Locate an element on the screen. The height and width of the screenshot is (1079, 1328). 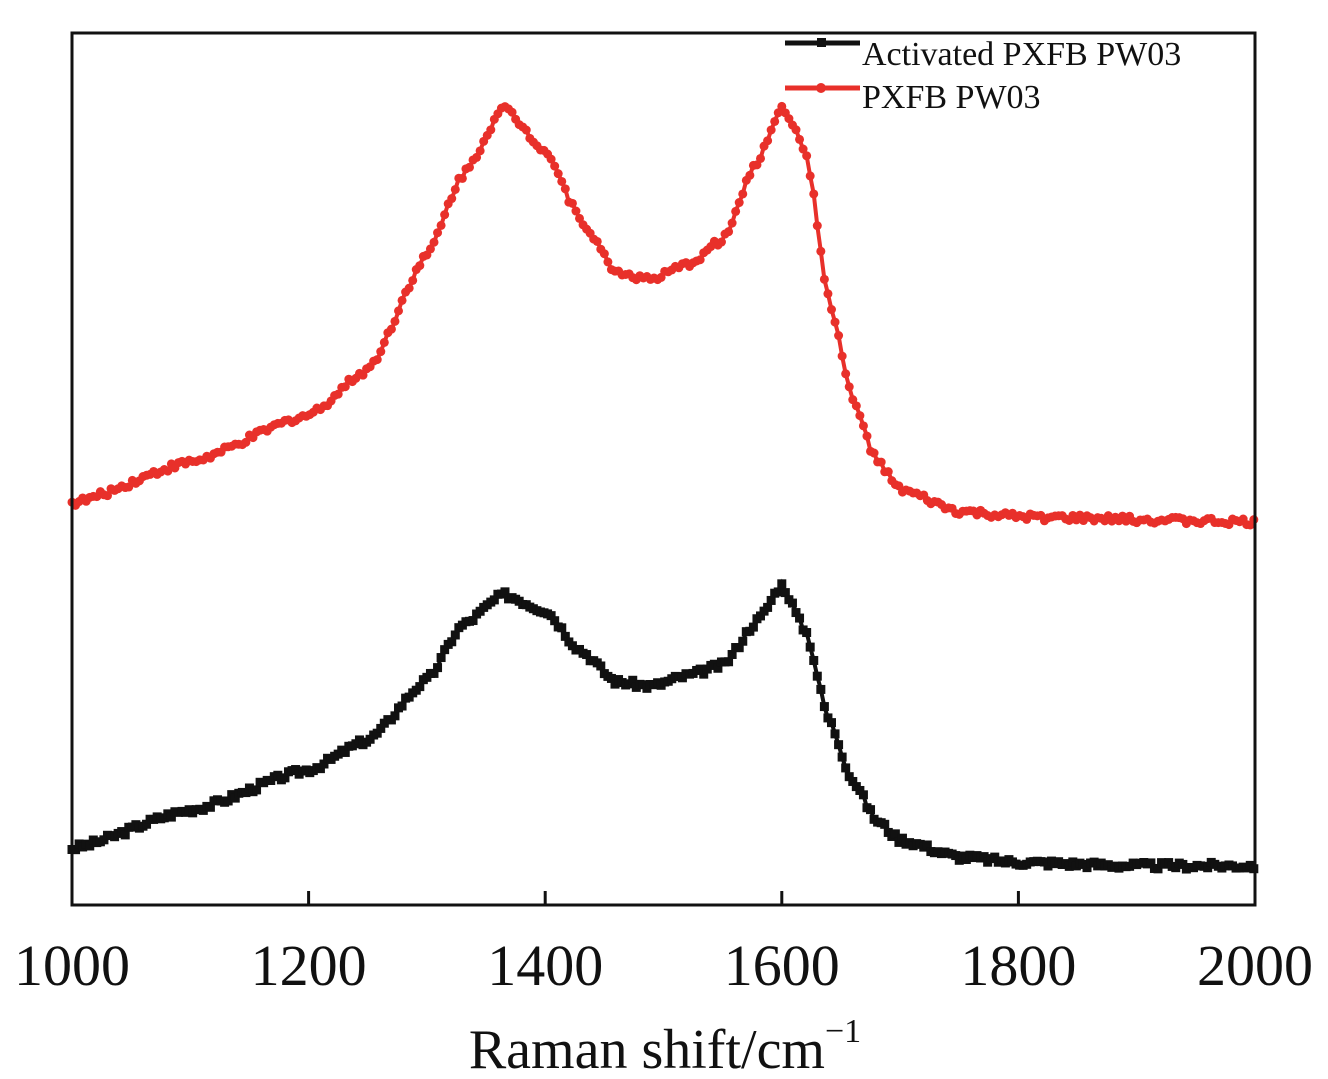
x-axis-label: Raman shift/cm−1 is located at coordinates (665, 1046).